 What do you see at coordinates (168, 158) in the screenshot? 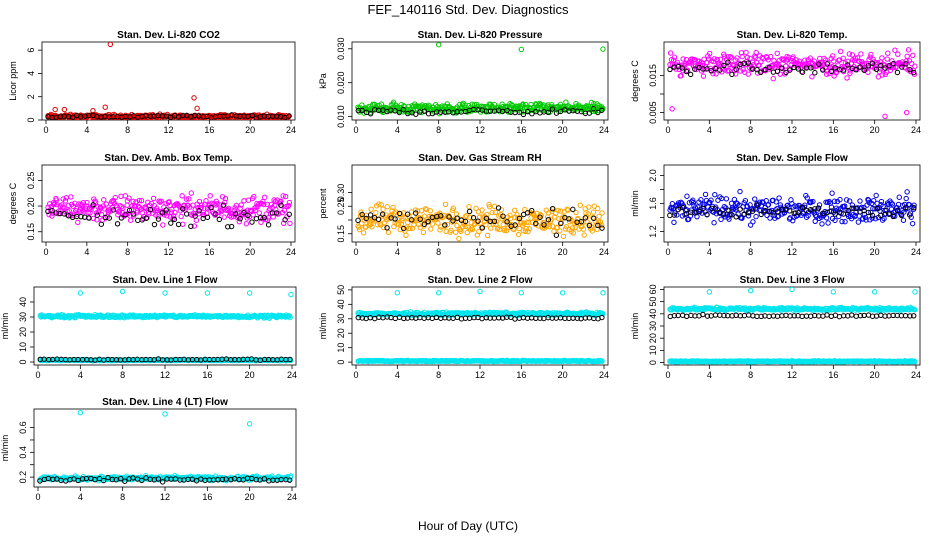
I see `panel-title: Stan. Dev. Amb. Box Temp.` at bounding box center [168, 158].